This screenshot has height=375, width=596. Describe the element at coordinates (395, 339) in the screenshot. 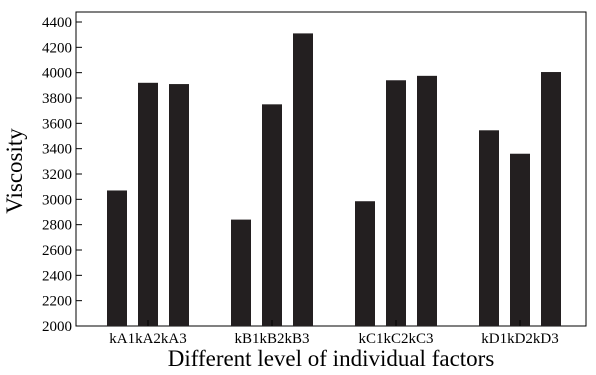

I see `x-group-label: kC1kC2kC3` at that location.